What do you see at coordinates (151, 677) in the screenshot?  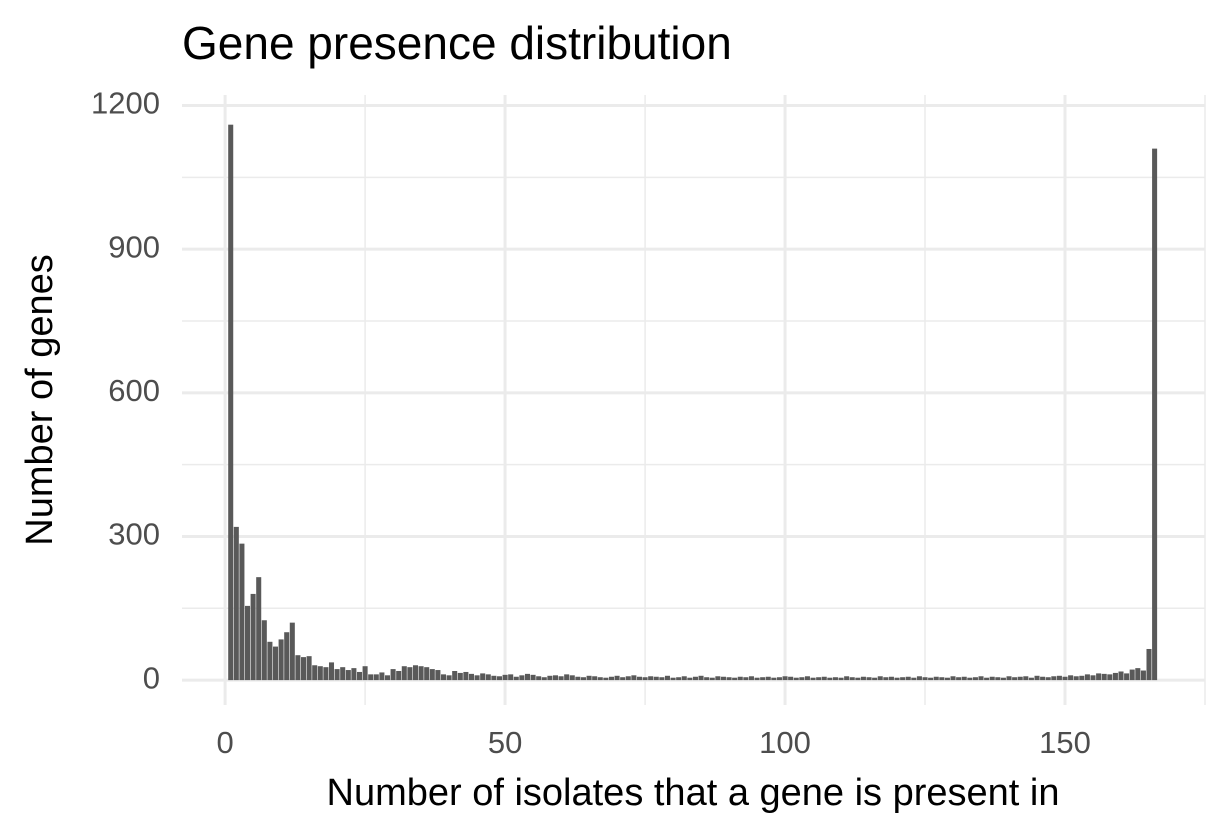 I see `y-tick-label: 0` at bounding box center [151, 677].